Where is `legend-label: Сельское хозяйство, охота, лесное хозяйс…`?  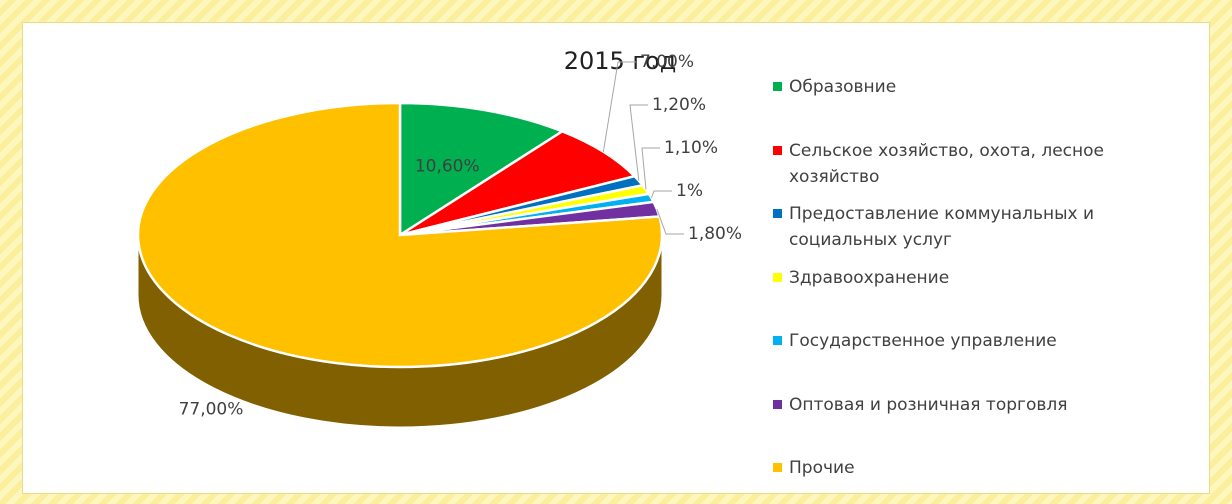
legend-label: Сельское хозяйство, охота, лесное хозяйс… is located at coordinates (946, 163).